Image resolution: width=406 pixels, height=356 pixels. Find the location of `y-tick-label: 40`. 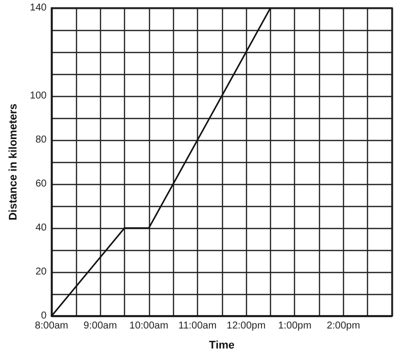

y-tick-label: 40 is located at coordinates (41, 228).